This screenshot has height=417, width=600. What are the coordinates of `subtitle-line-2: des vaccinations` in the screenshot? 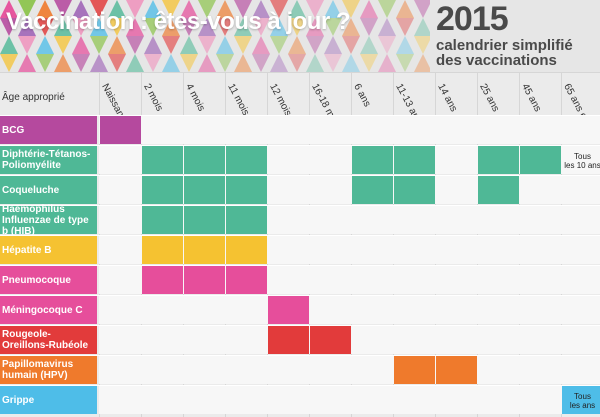 It's located at (496, 60).